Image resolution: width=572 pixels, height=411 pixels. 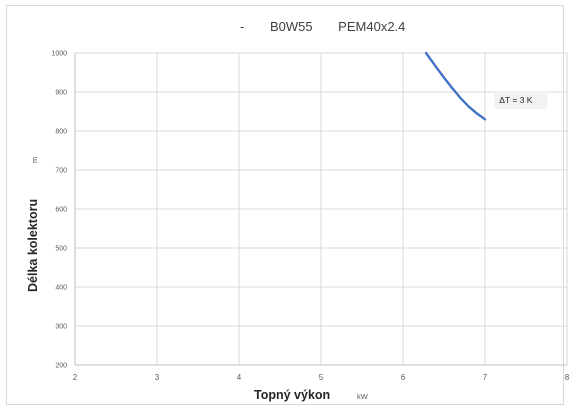 I want to click on y-tick-label: 1000, so click(x=59, y=54).